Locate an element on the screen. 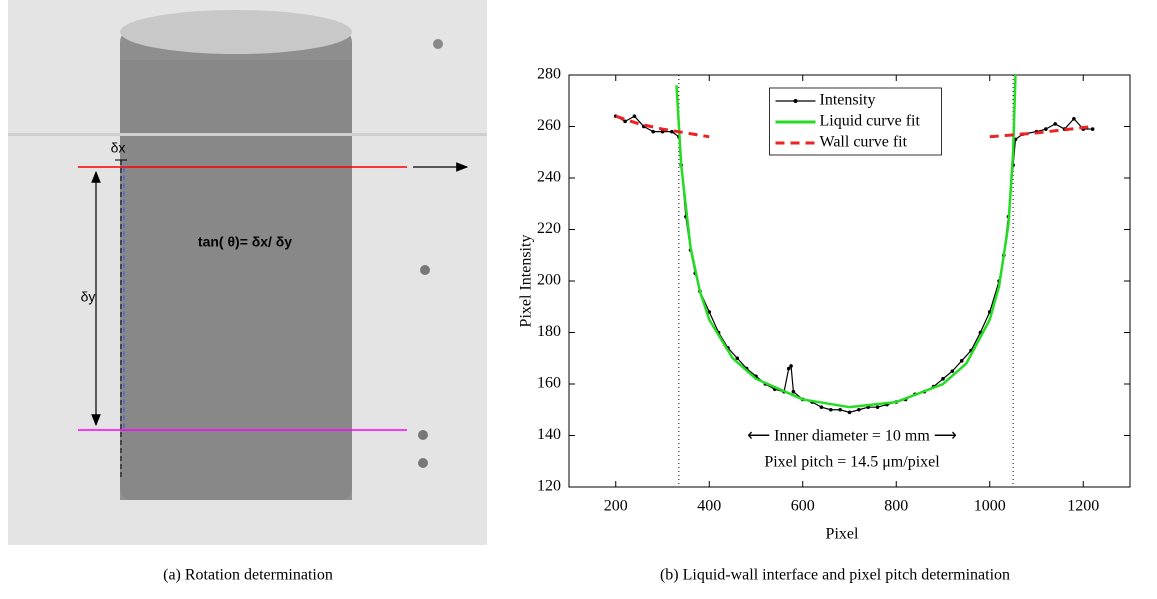 This screenshot has height=599, width=1157. y-tick-label: 260 is located at coordinates (549, 125).